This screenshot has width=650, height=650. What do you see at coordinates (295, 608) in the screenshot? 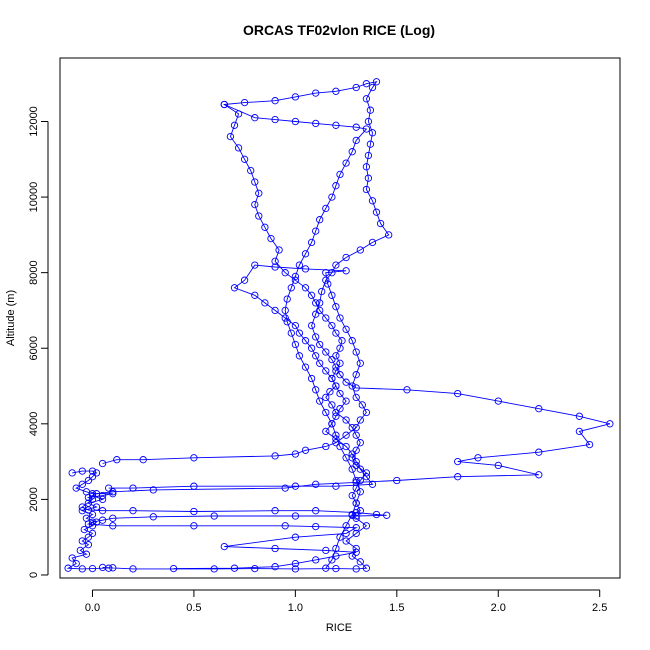
I see `x-tick-label: 1.0` at bounding box center [295, 608].